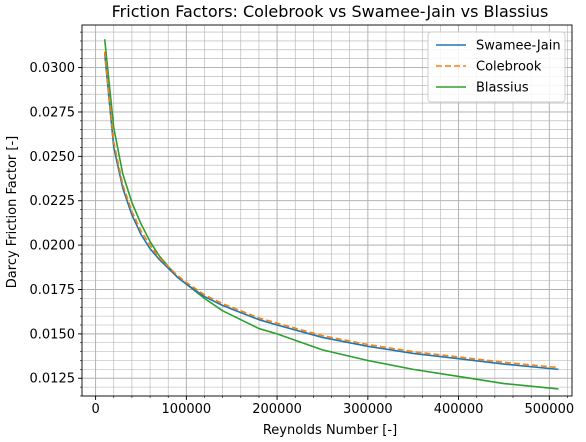  What do you see at coordinates (502, 88) in the screenshot?
I see `legend-label: Blassius` at bounding box center [502, 88].